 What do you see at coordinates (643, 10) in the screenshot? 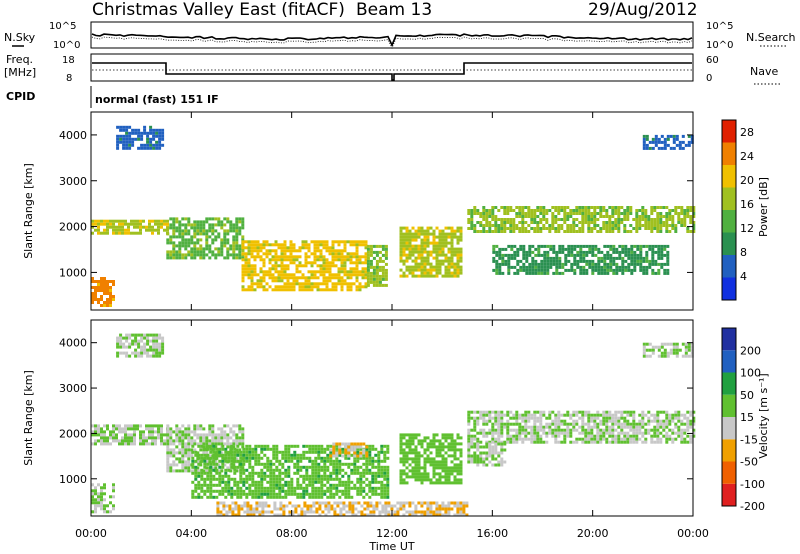
I see `date-label: 29/Aug/2012` at bounding box center [643, 10].